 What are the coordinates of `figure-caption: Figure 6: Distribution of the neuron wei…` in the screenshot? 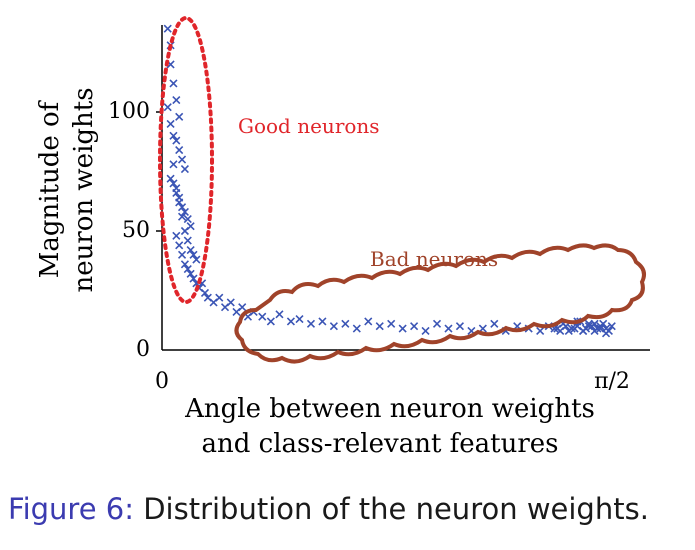 It's located at (328, 509).